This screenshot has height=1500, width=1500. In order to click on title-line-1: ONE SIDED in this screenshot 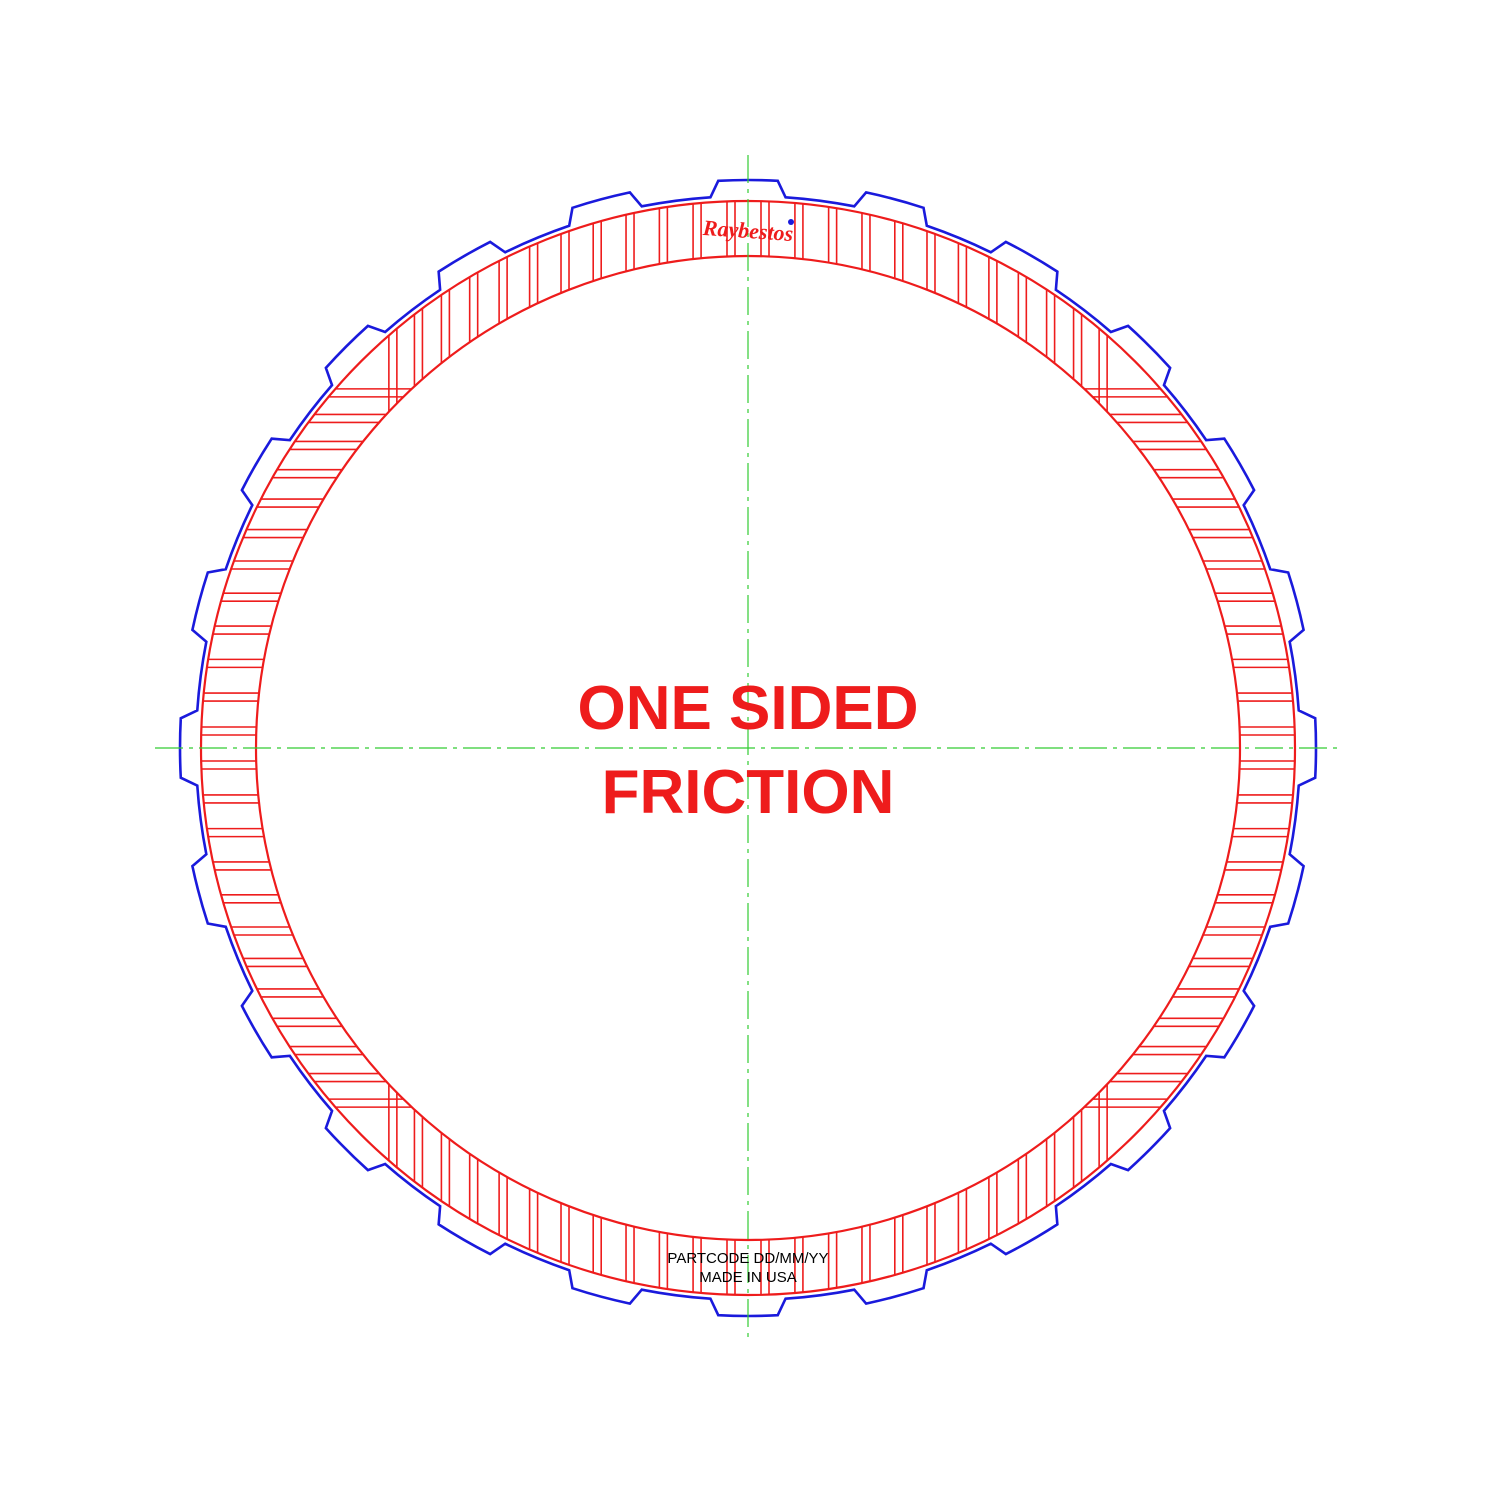, I will do `click(747, 708)`.